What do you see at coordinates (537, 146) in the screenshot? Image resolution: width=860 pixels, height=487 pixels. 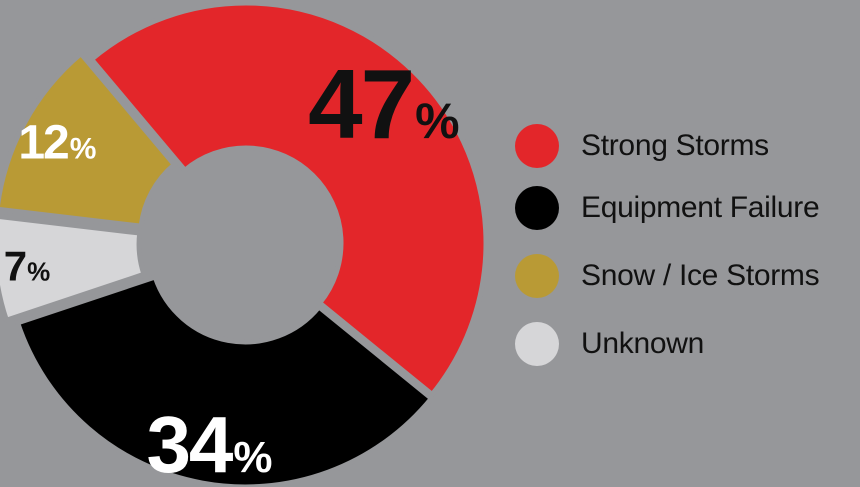 I see `legend-swatch-strong-storms` at bounding box center [537, 146].